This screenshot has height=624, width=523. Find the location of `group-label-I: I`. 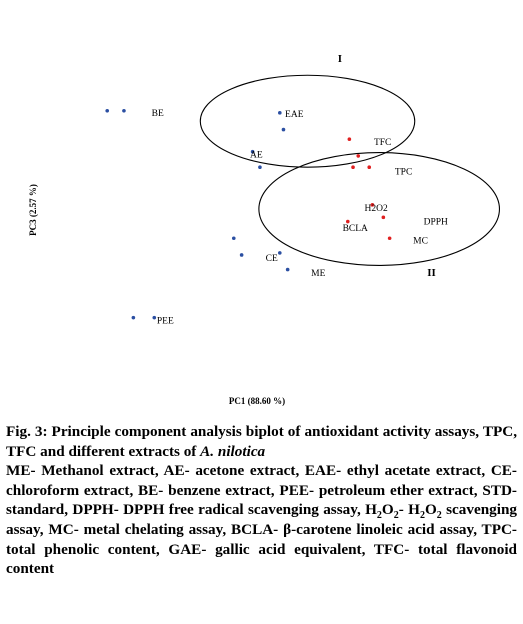

group-label-I: I is located at coordinates (340, 59).